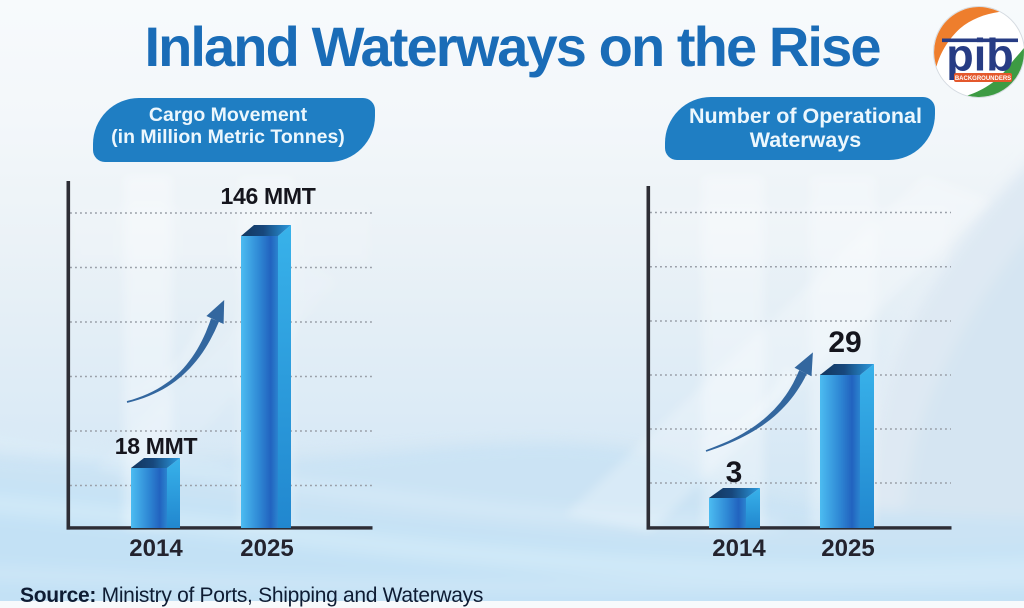 Image resolution: width=1024 pixels, height=608 pixels. Describe the element at coordinates (983, 79) in the screenshot. I see `svg-text: BACKGROUNDERS` at that location.